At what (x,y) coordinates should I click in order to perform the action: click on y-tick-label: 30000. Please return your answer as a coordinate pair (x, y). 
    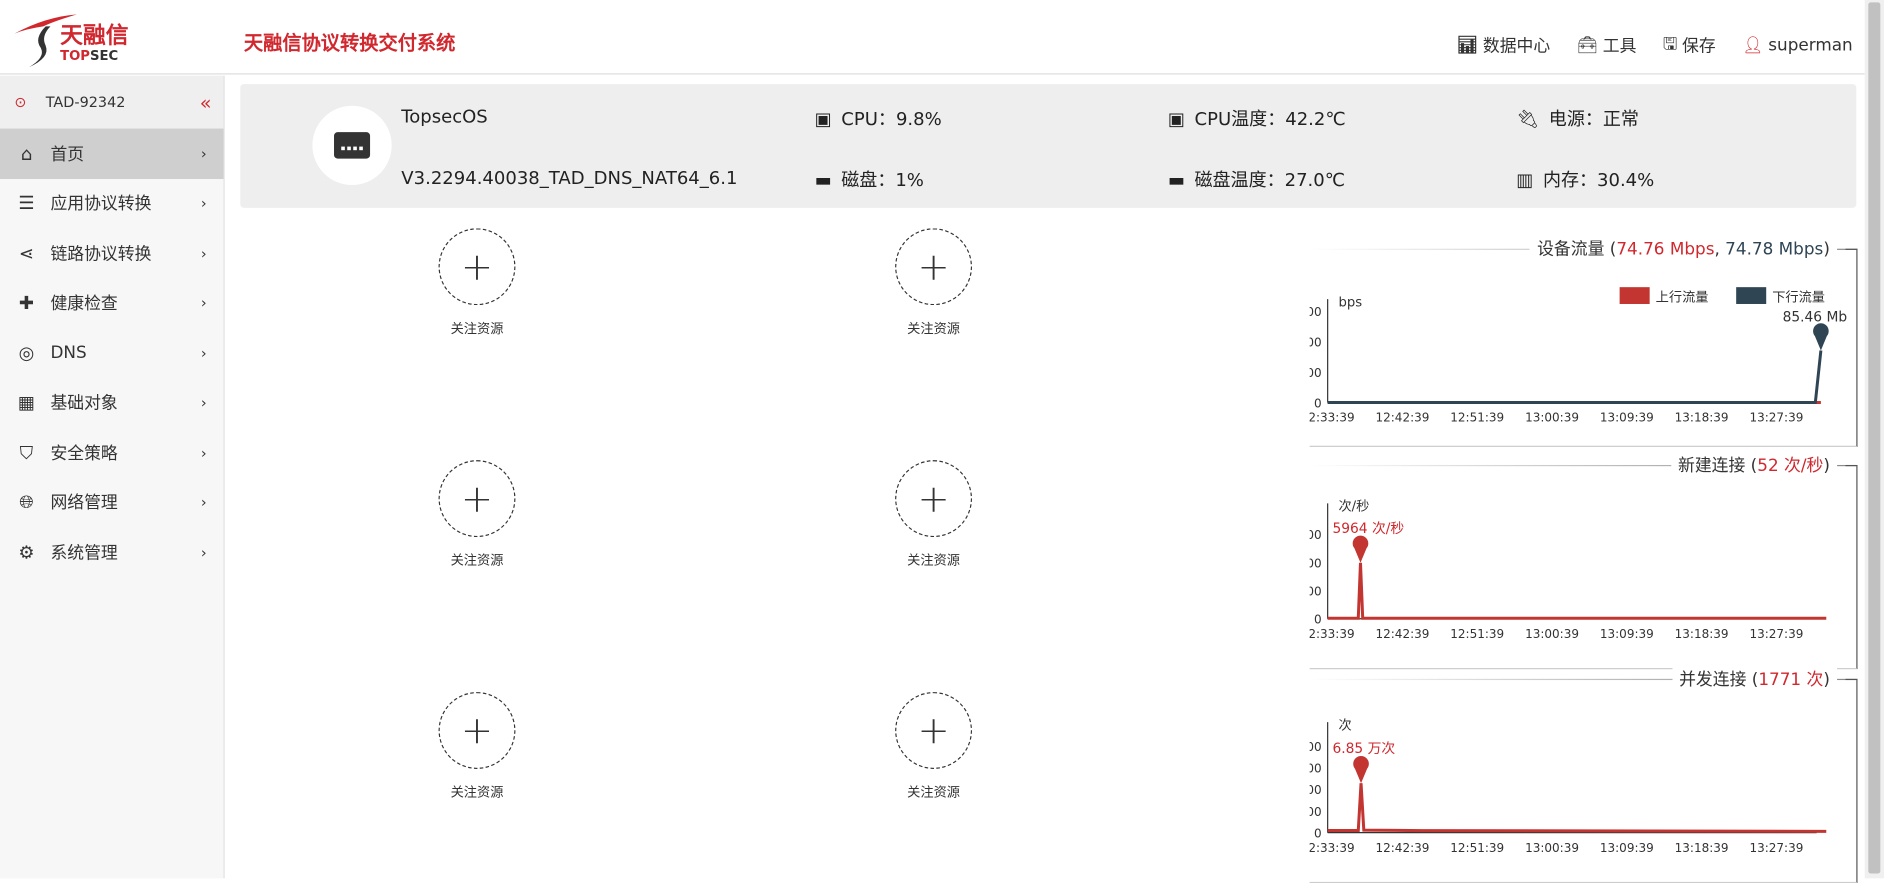
    Looking at the image, I should click on (1316, 812).